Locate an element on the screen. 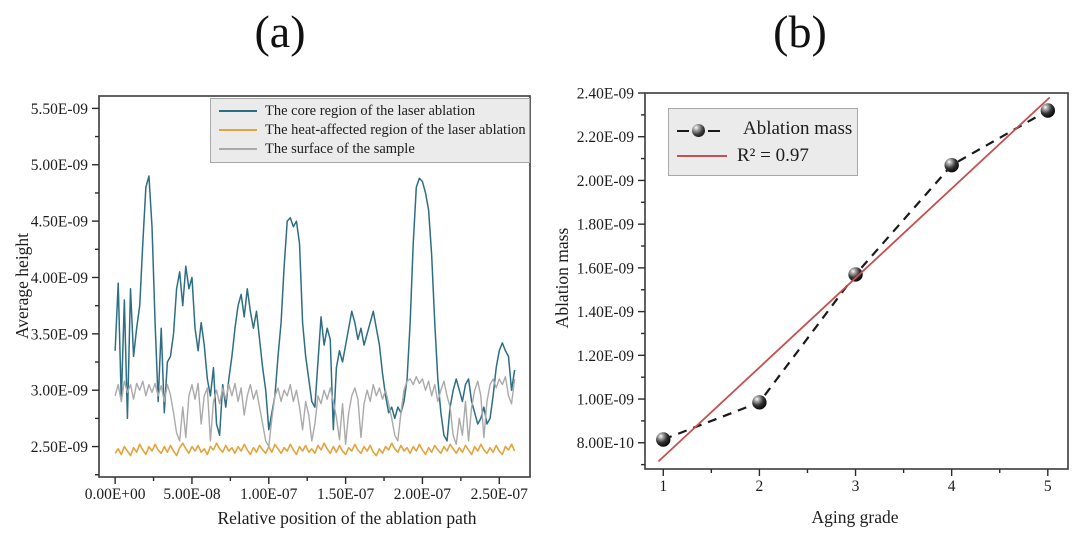 The image size is (1080, 539). legend-item-r-squared: R² = 0.97 is located at coordinates (763, 155).